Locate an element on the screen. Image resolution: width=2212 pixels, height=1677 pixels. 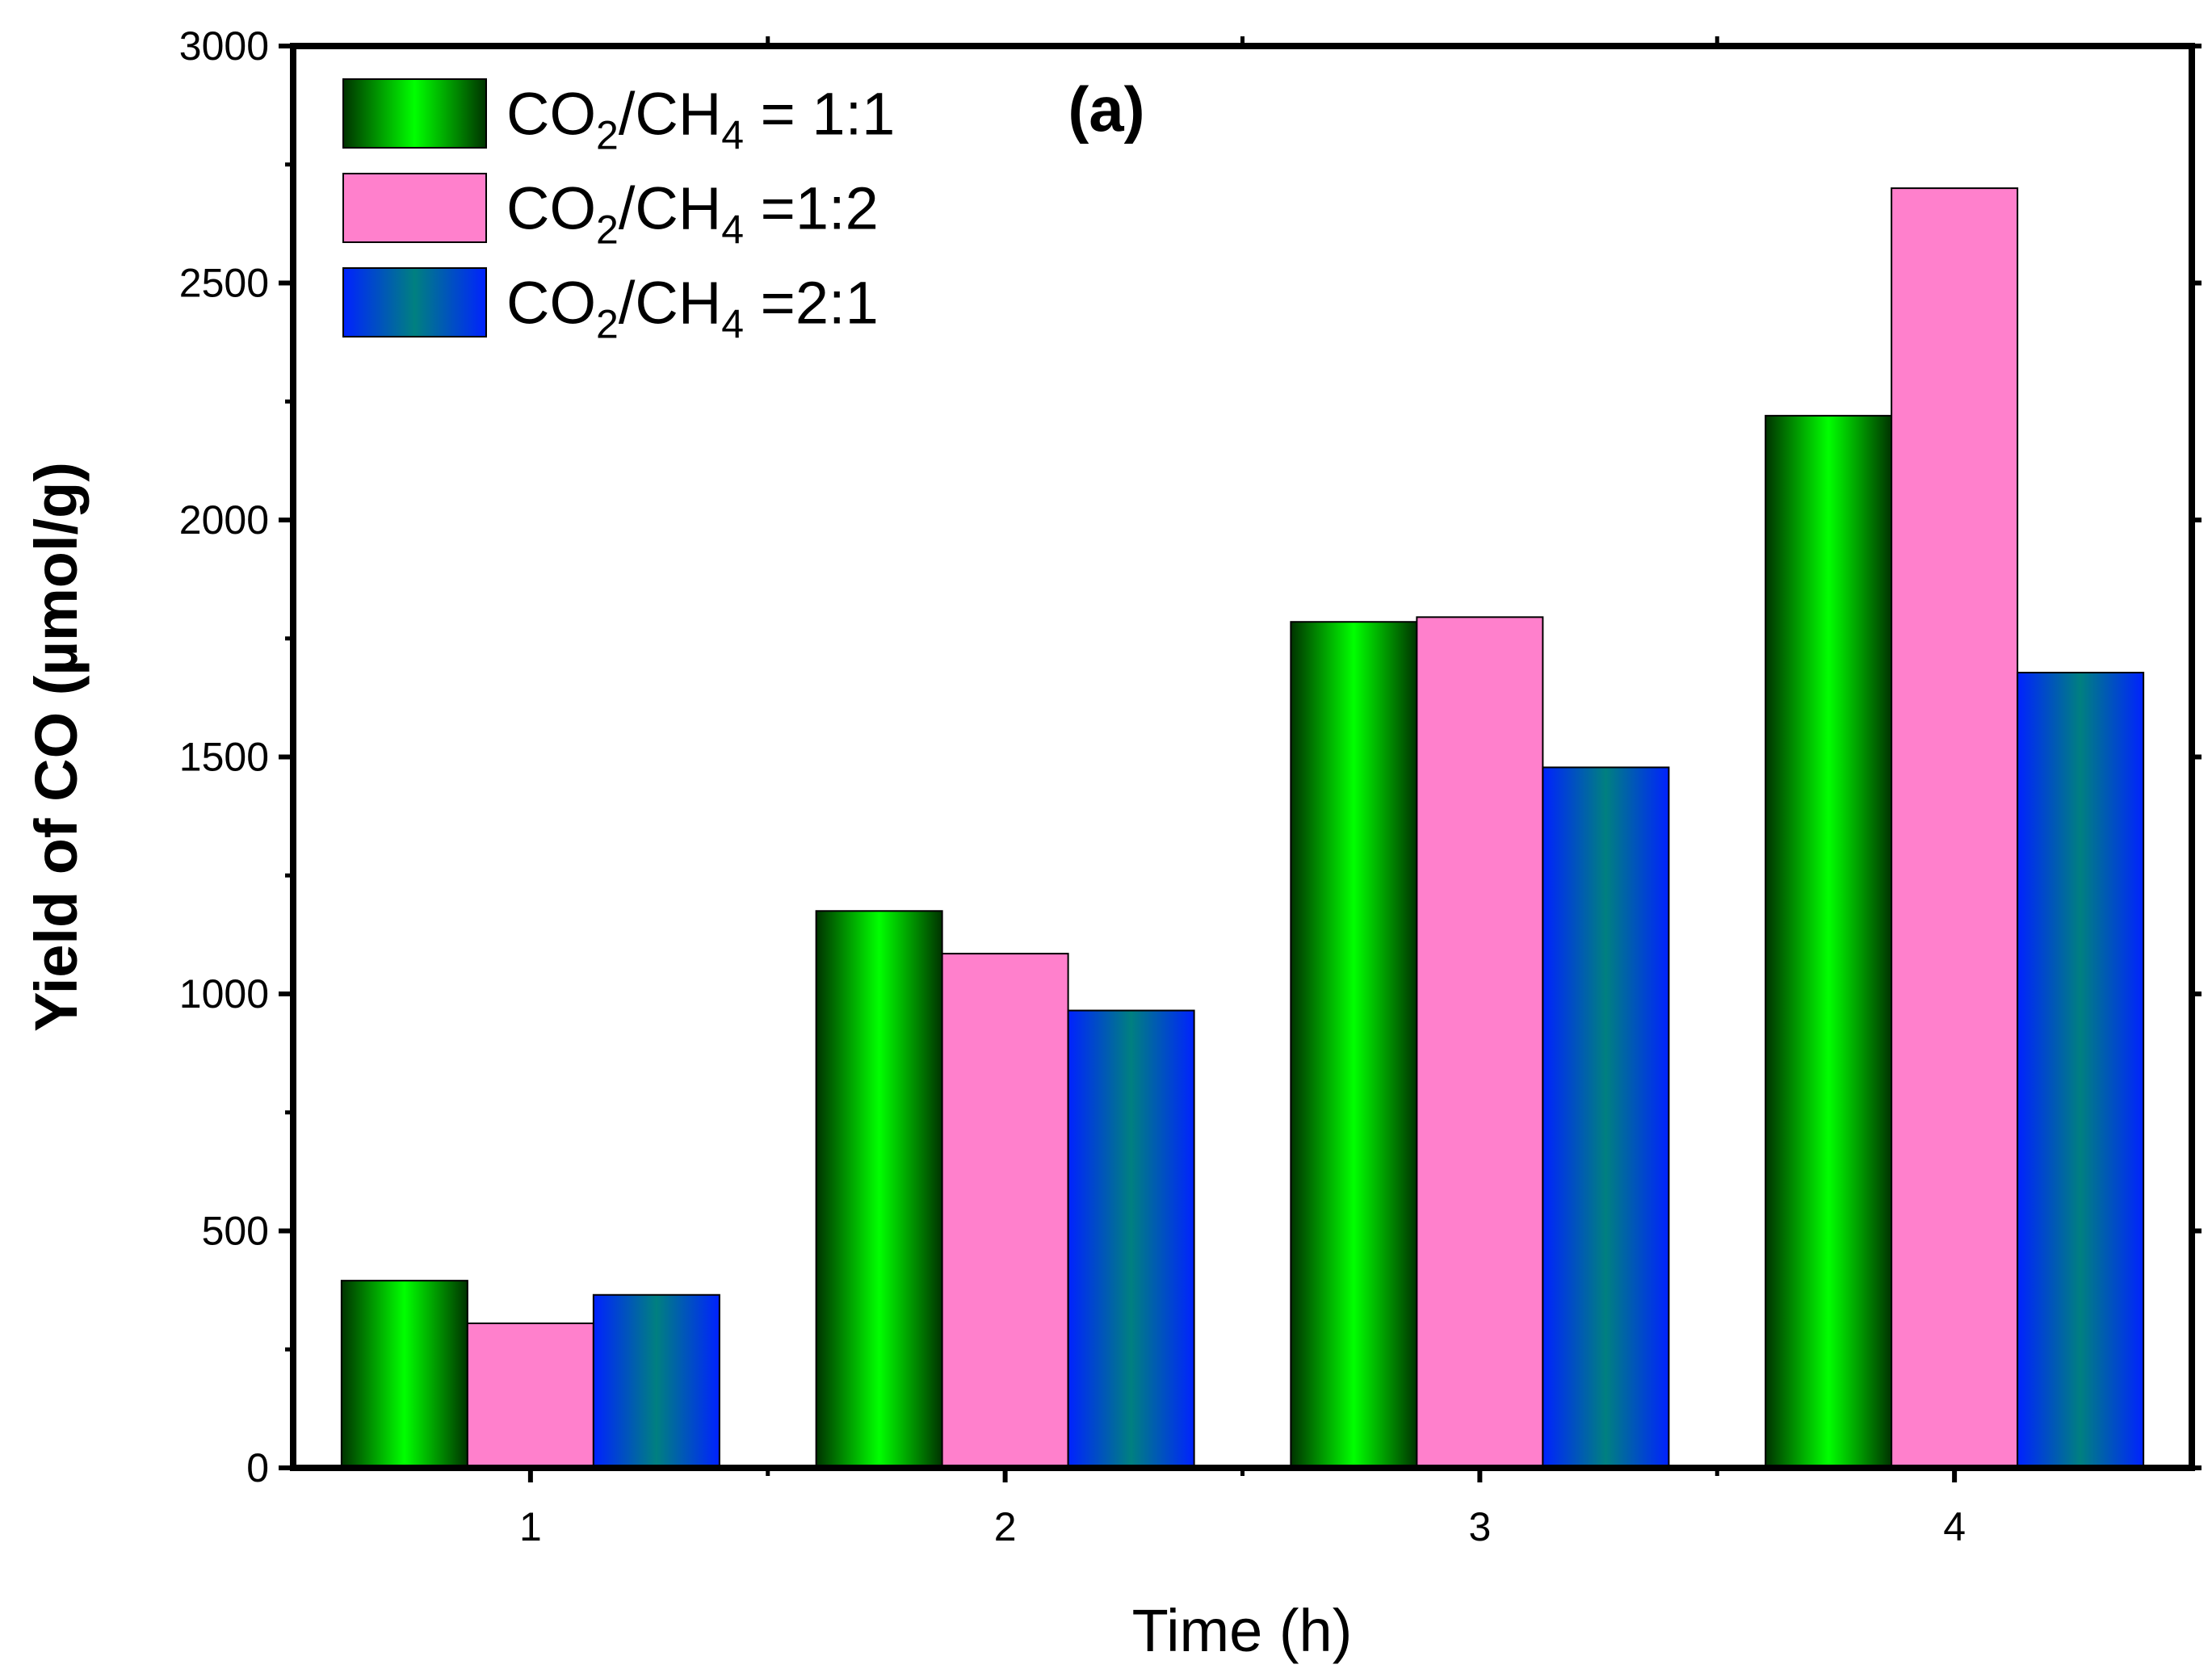
bar-1-1-t3 is located at coordinates (1354, 1045).